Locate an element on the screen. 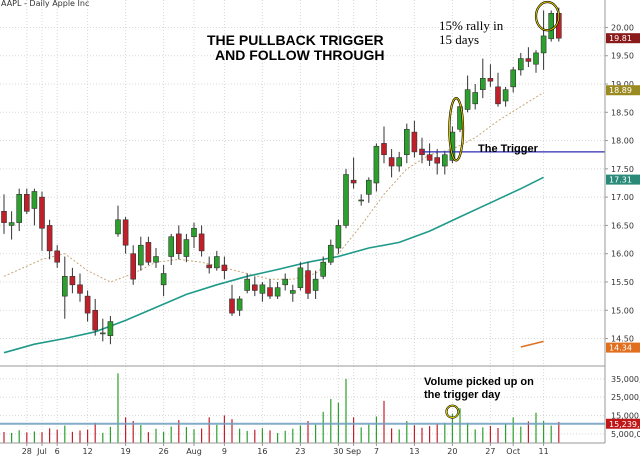  volume-average-badge-label: 15,239,0 is located at coordinates (624, 424).